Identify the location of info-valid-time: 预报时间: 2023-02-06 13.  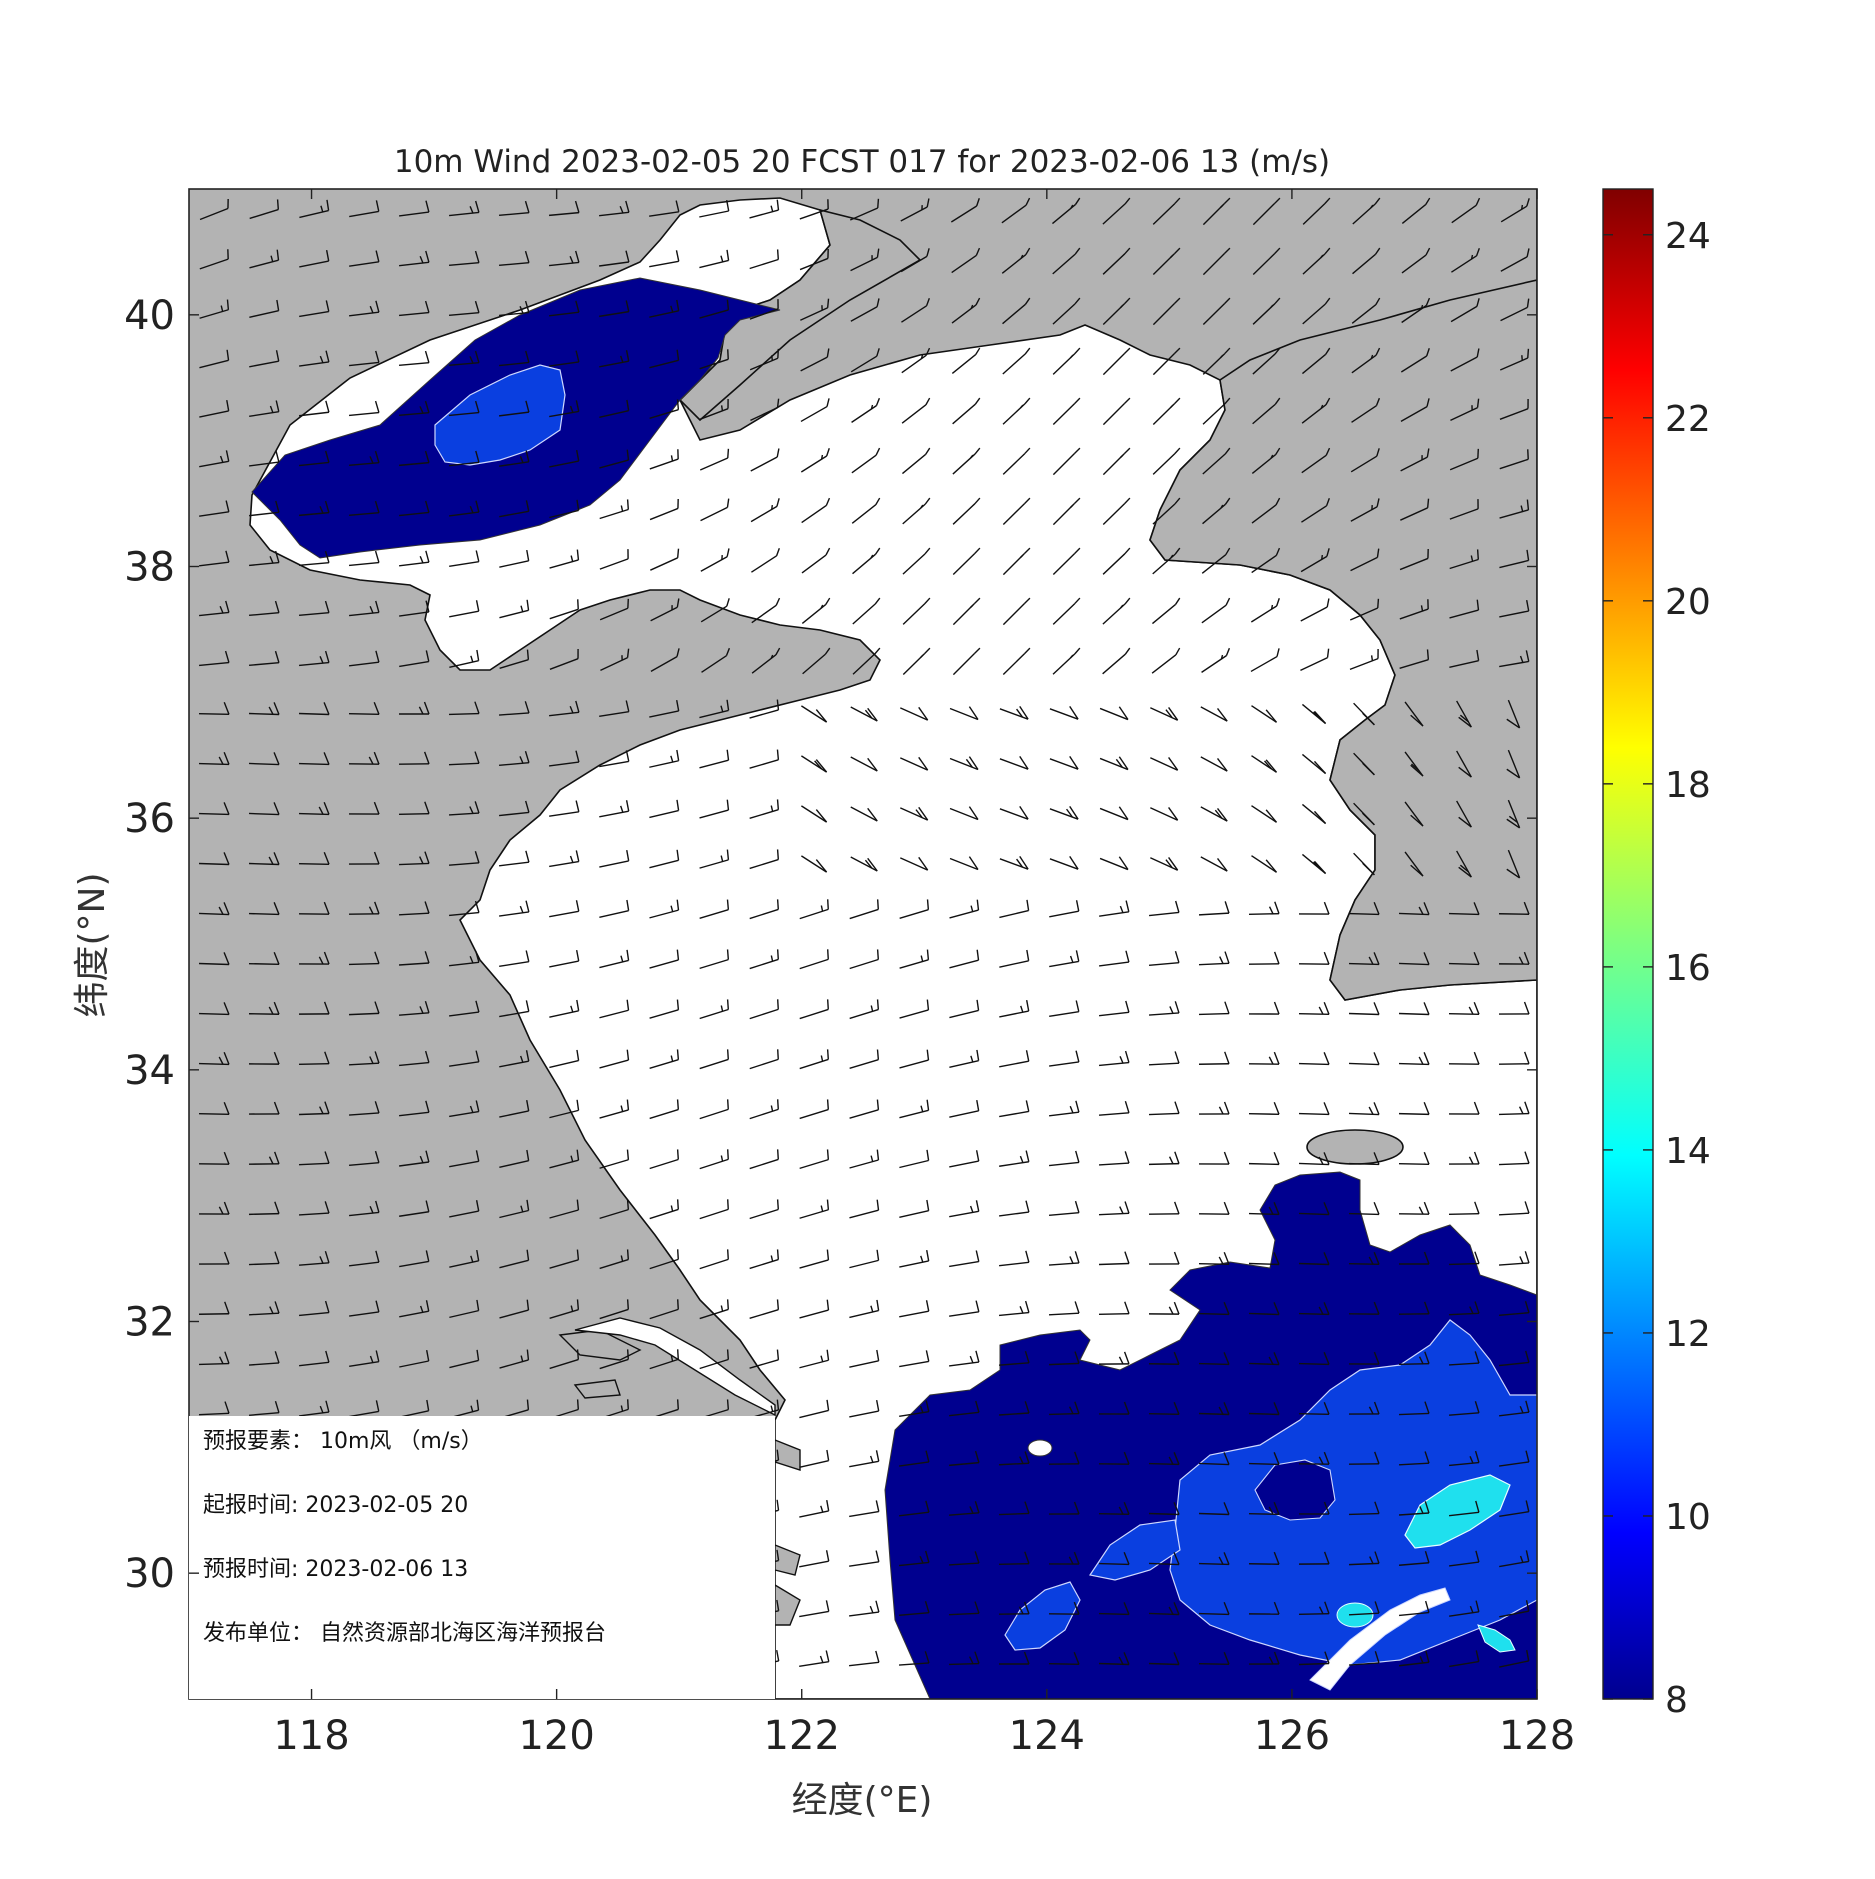
(335, 1569).